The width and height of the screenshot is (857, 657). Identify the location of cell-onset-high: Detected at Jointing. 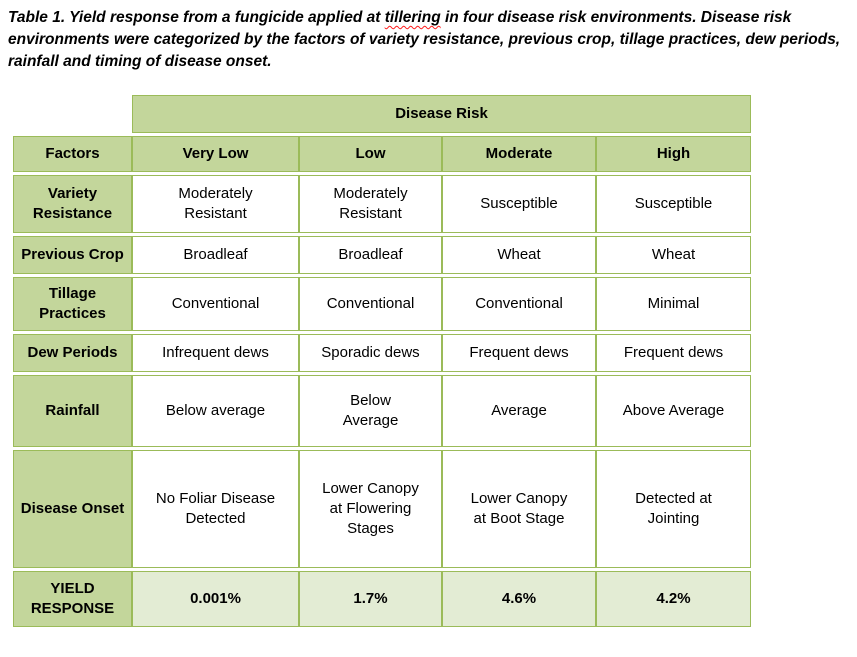
(674, 509).